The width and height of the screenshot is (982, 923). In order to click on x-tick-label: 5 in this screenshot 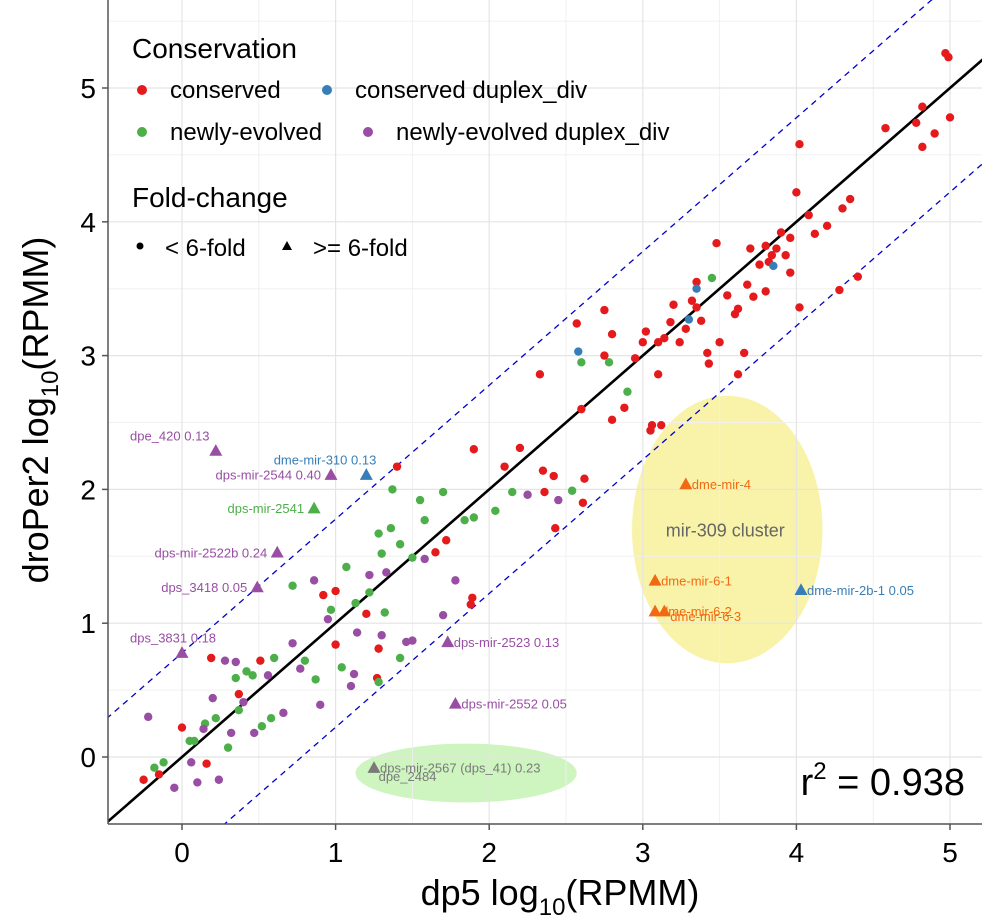, I will do `click(950, 852)`.